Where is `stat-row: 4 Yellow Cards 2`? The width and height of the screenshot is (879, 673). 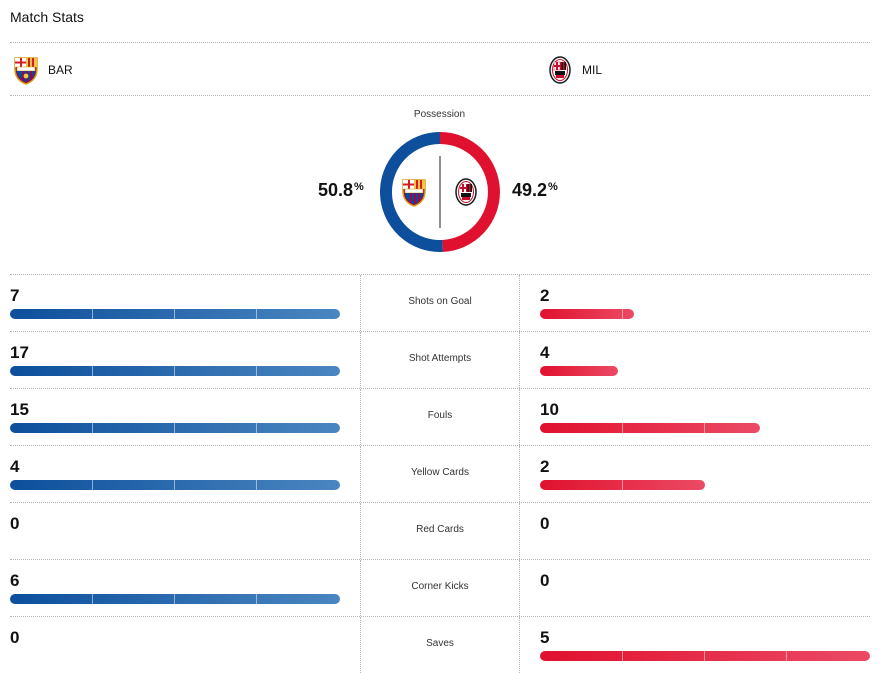
stat-row: 4 Yellow Cards 2 is located at coordinates (440, 473).